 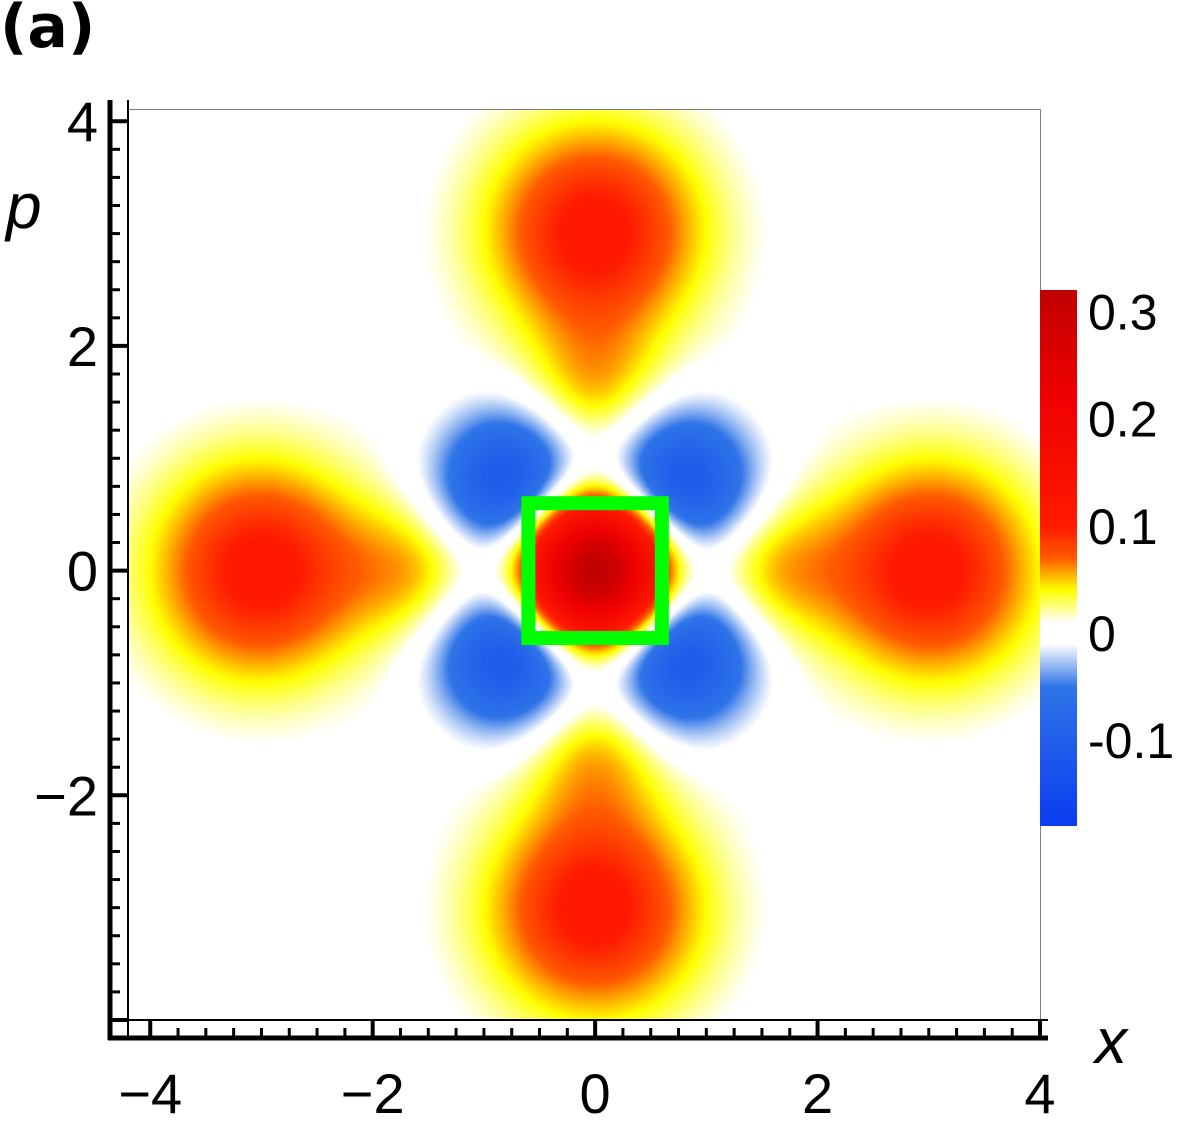 I want to click on colorbar-gradient, so click(x=1058, y=558).